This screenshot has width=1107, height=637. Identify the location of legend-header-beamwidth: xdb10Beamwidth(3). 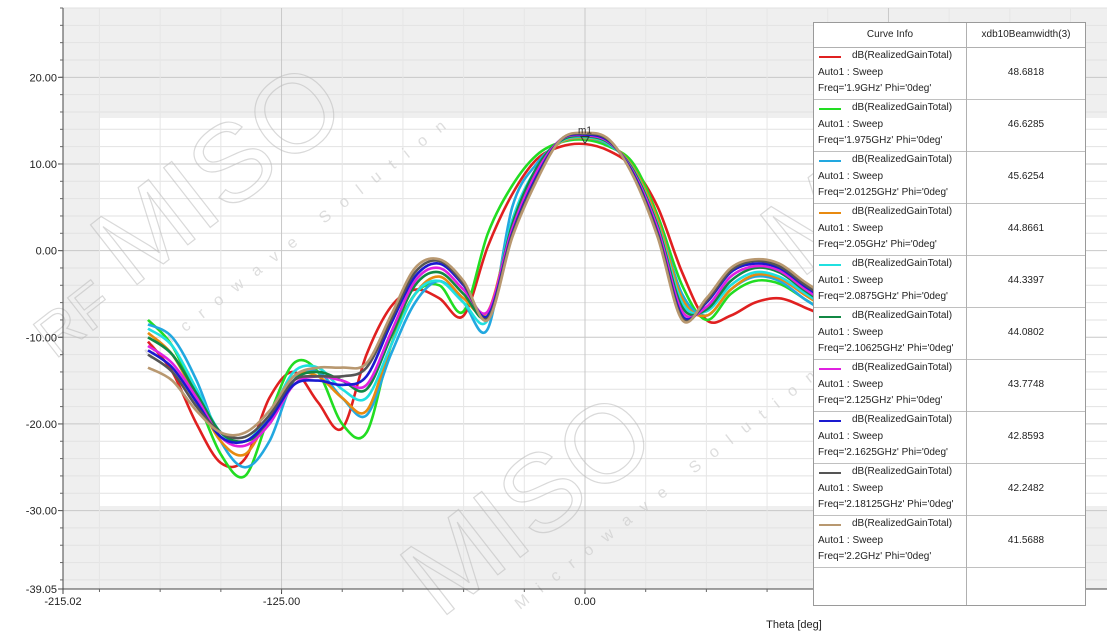
(1026, 34).